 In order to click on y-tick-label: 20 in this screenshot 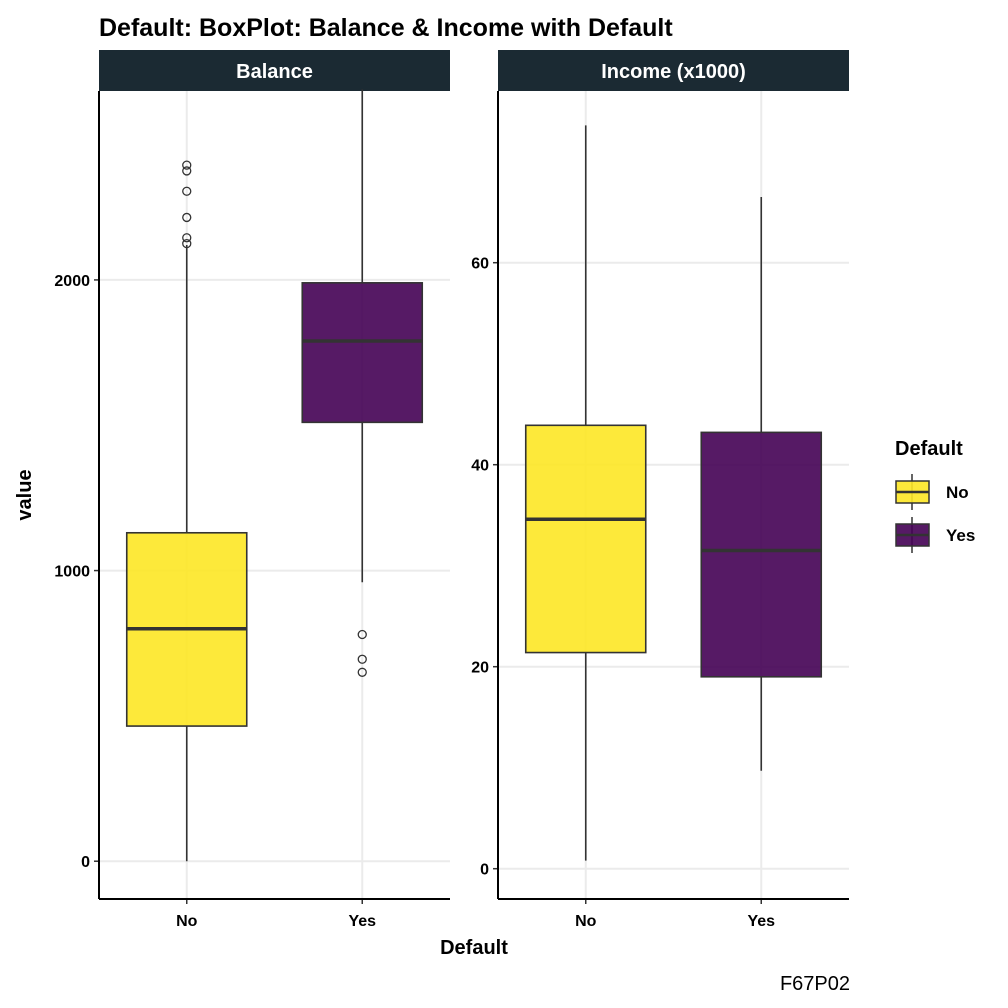, I will do `click(480, 668)`.